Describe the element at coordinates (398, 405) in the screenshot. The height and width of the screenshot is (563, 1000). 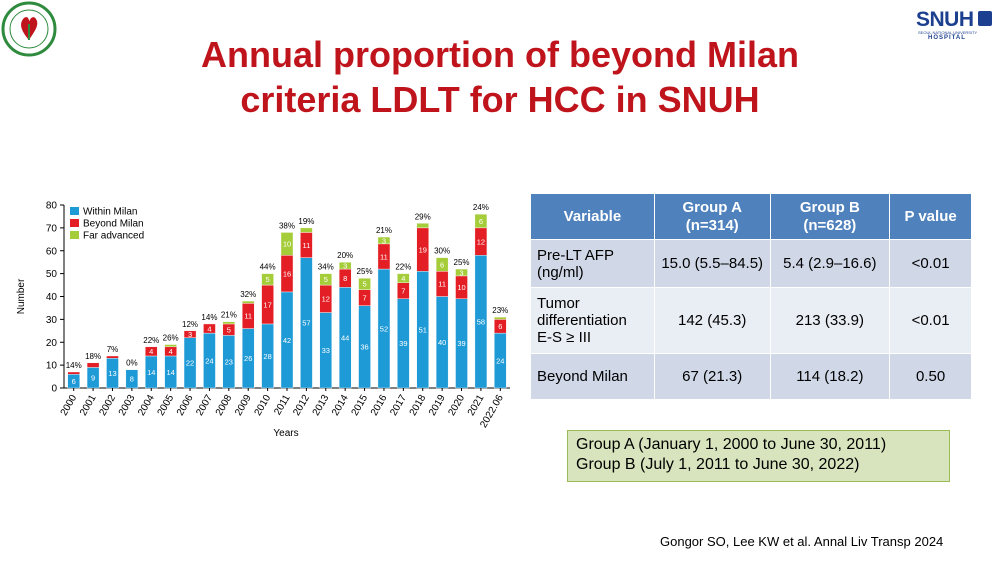
I see `x-tick-label: 2017` at that location.